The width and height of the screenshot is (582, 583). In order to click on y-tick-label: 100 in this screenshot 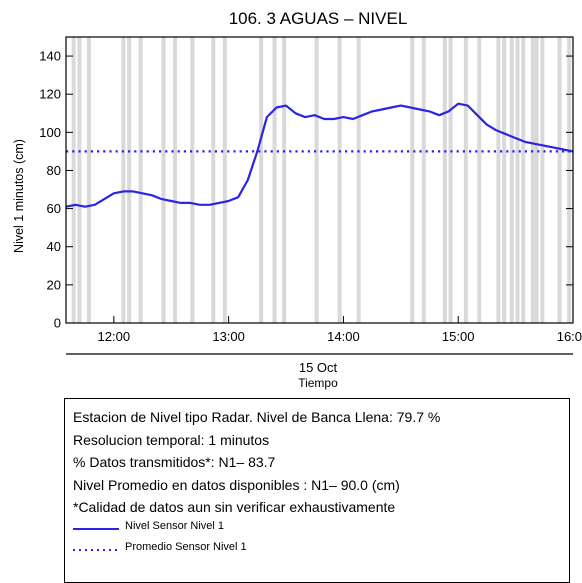, I will do `click(50, 132)`.